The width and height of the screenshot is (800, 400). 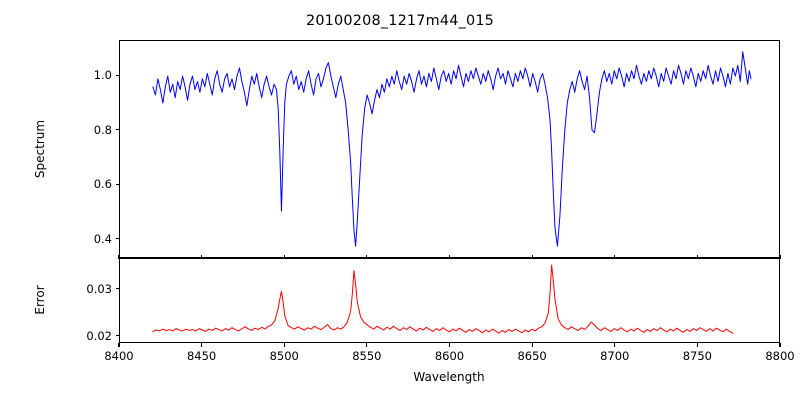 I want to click on x-tick-label: 8500, so click(x=284, y=356).